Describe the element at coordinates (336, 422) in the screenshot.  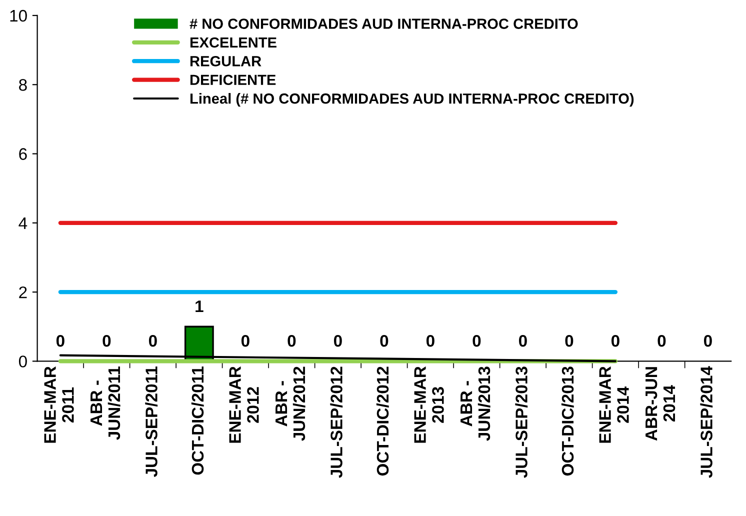
I see `x-tick-label: JUL-SEP/2012` at that location.